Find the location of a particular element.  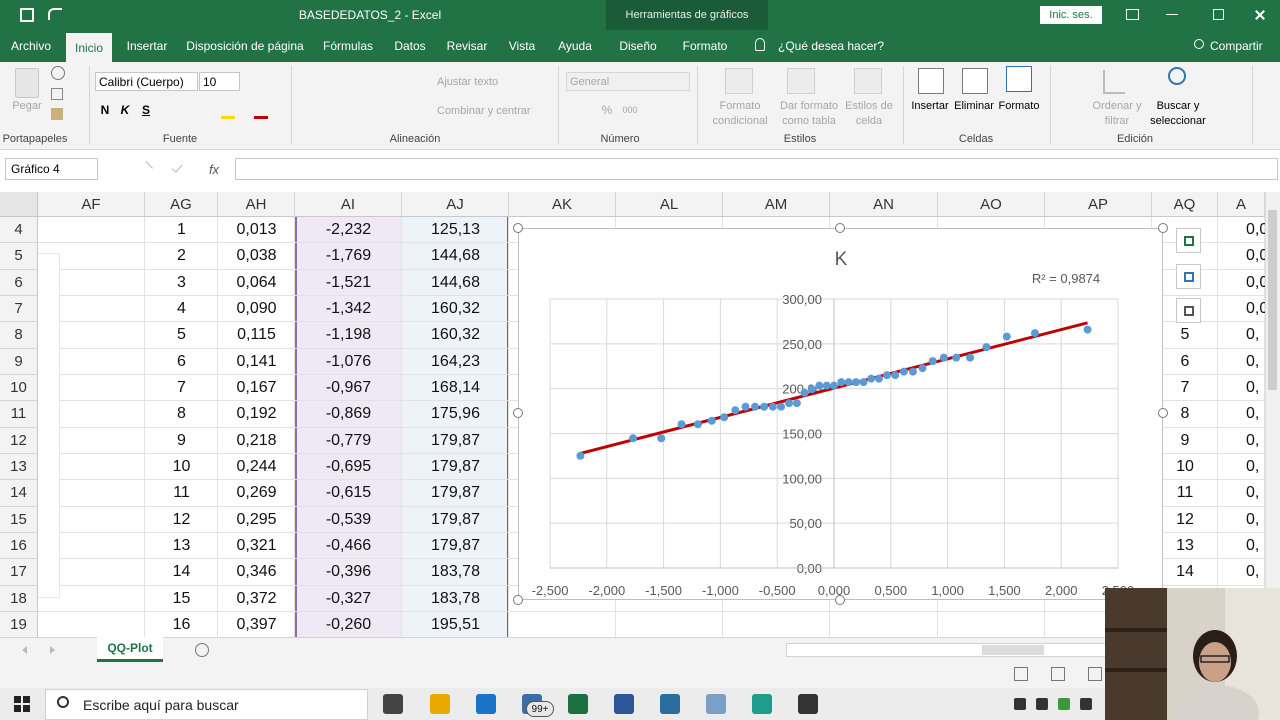

ribbon-tab: Fórmulas is located at coordinates (347, 46).